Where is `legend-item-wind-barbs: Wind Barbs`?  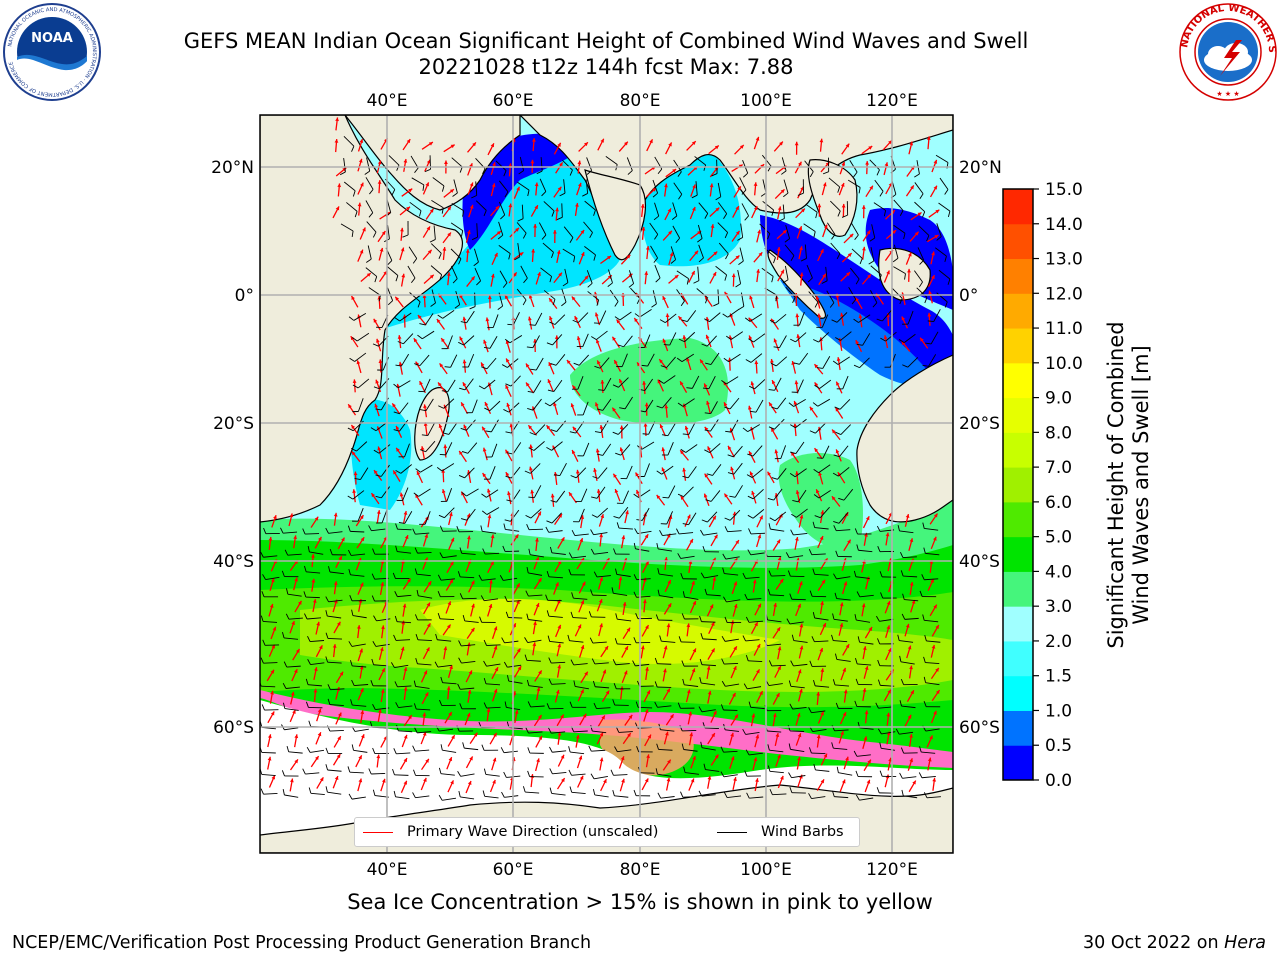 legend-item-wind-barbs: Wind Barbs is located at coordinates (780, 832).